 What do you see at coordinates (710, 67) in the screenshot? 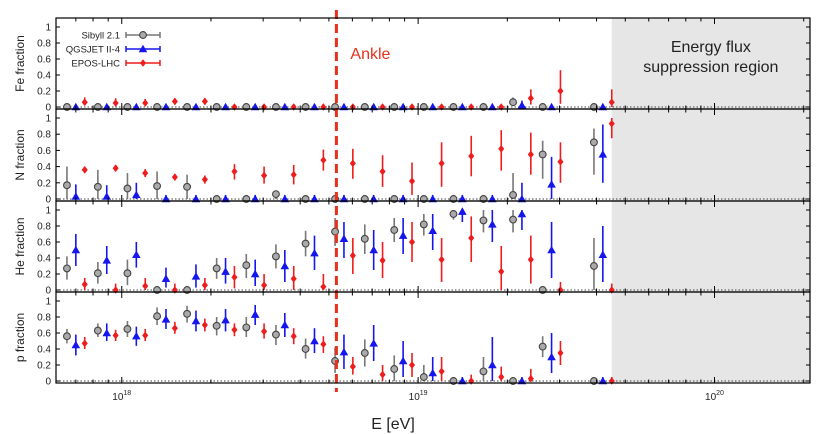
I see `suppression-label: suppression region` at bounding box center [710, 67].